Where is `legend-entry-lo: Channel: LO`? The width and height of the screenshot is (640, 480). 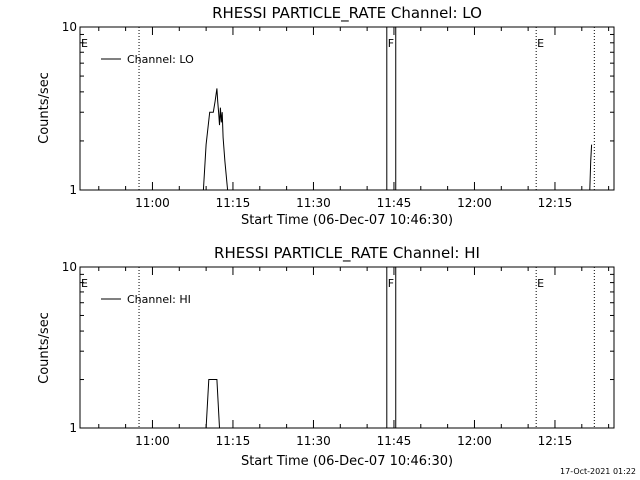 legend-entry-lo: Channel: LO is located at coordinates (160, 59).